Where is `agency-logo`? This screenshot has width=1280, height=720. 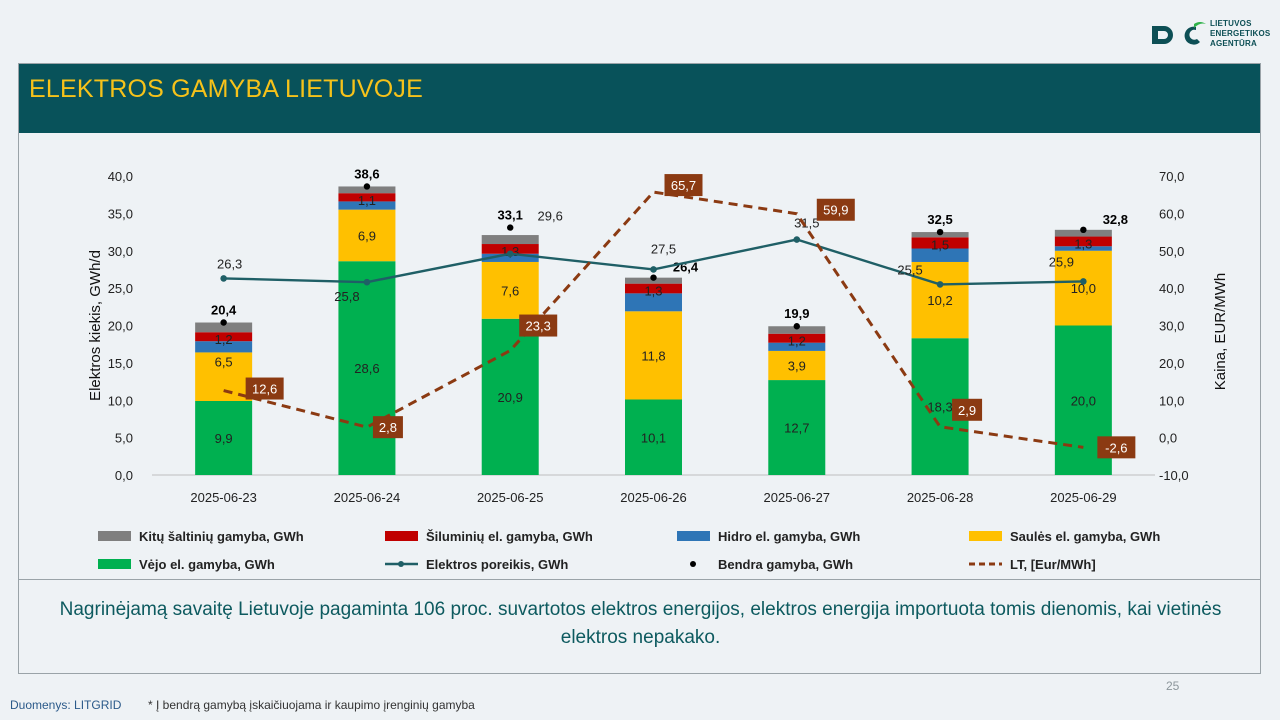 agency-logo is located at coordinates (1207, 35).